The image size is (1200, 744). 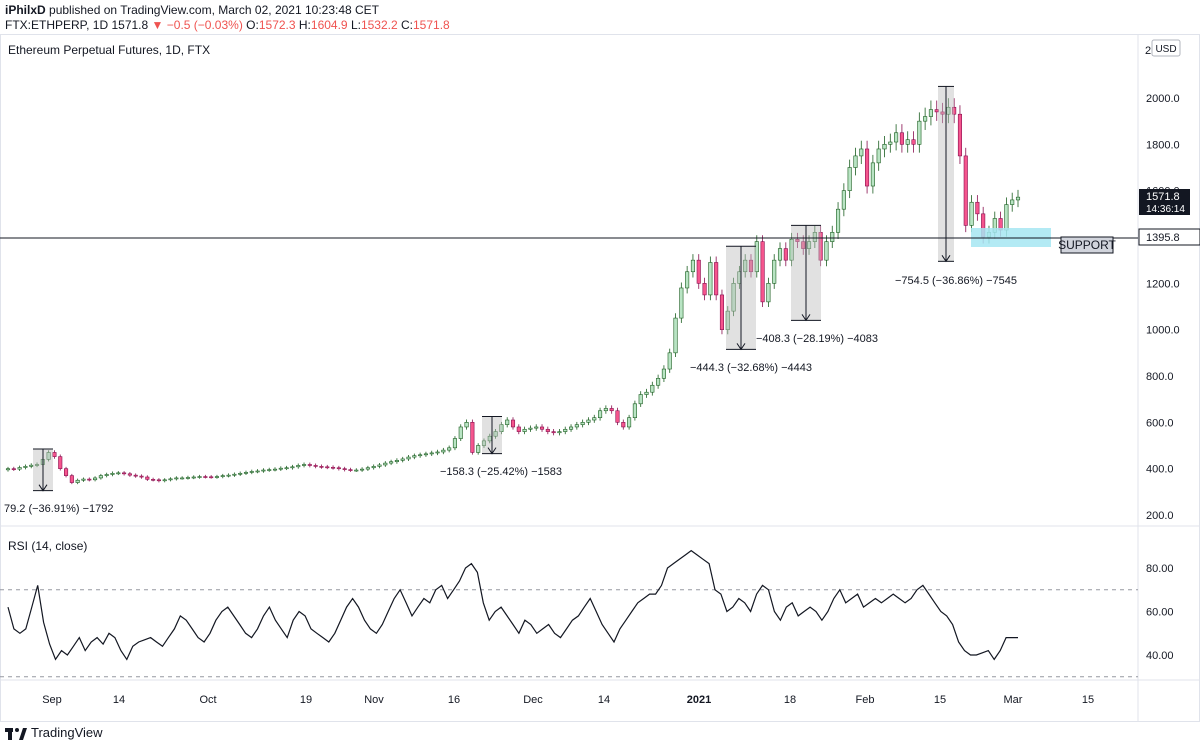 I want to click on support-price-label: 1395.8, so click(x=1163, y=238).